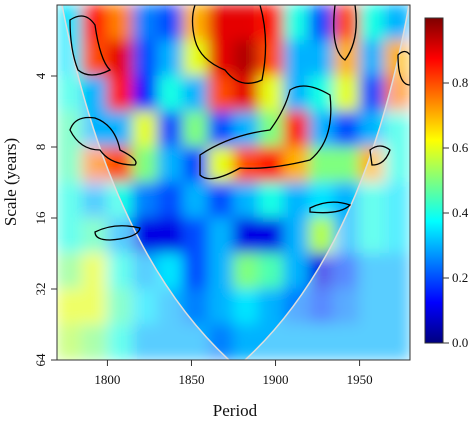 This screenshot has height=428, width=474. What do you see at coordinates (40, 75) in the screenshot?
I see `y-tick-label: 4` at bounding box center [40, 75].